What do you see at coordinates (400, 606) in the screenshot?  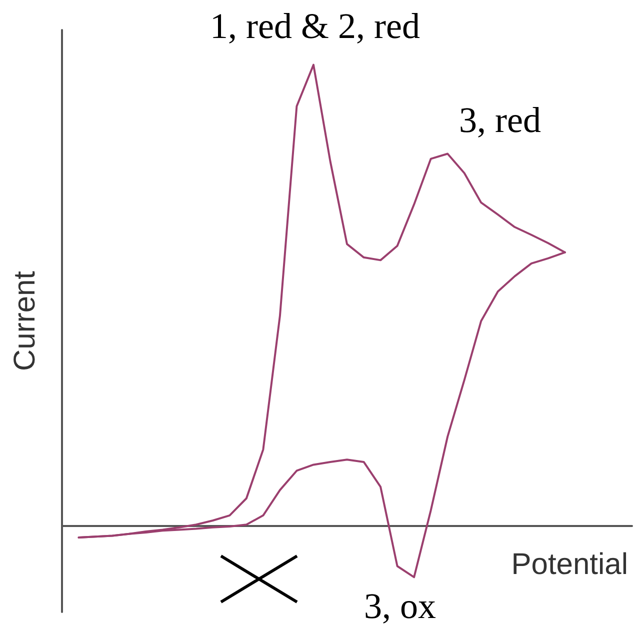 I see `text: 3, ox` at bounding box center [400, 606].